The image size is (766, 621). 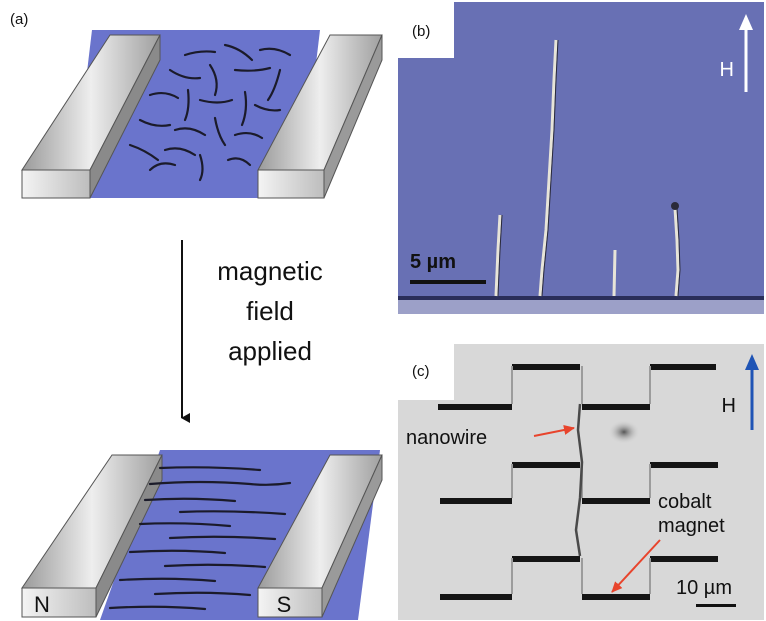 I want to click on panel-b-label-box, so click(x=426, y=30).